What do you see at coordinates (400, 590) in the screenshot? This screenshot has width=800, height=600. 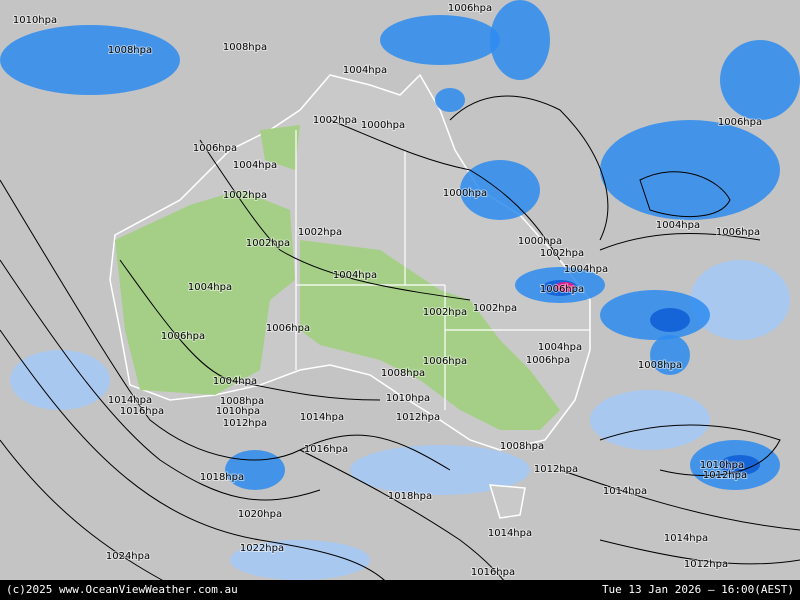 I see `footer-bar` at bounding box center [400, 590].